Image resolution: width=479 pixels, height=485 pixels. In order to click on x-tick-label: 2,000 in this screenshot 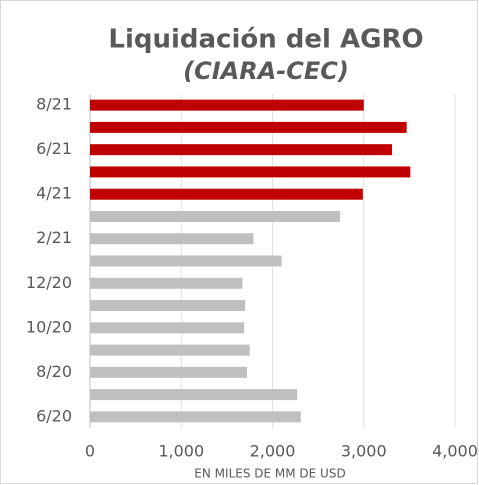, I will do `click(273, 451)`.